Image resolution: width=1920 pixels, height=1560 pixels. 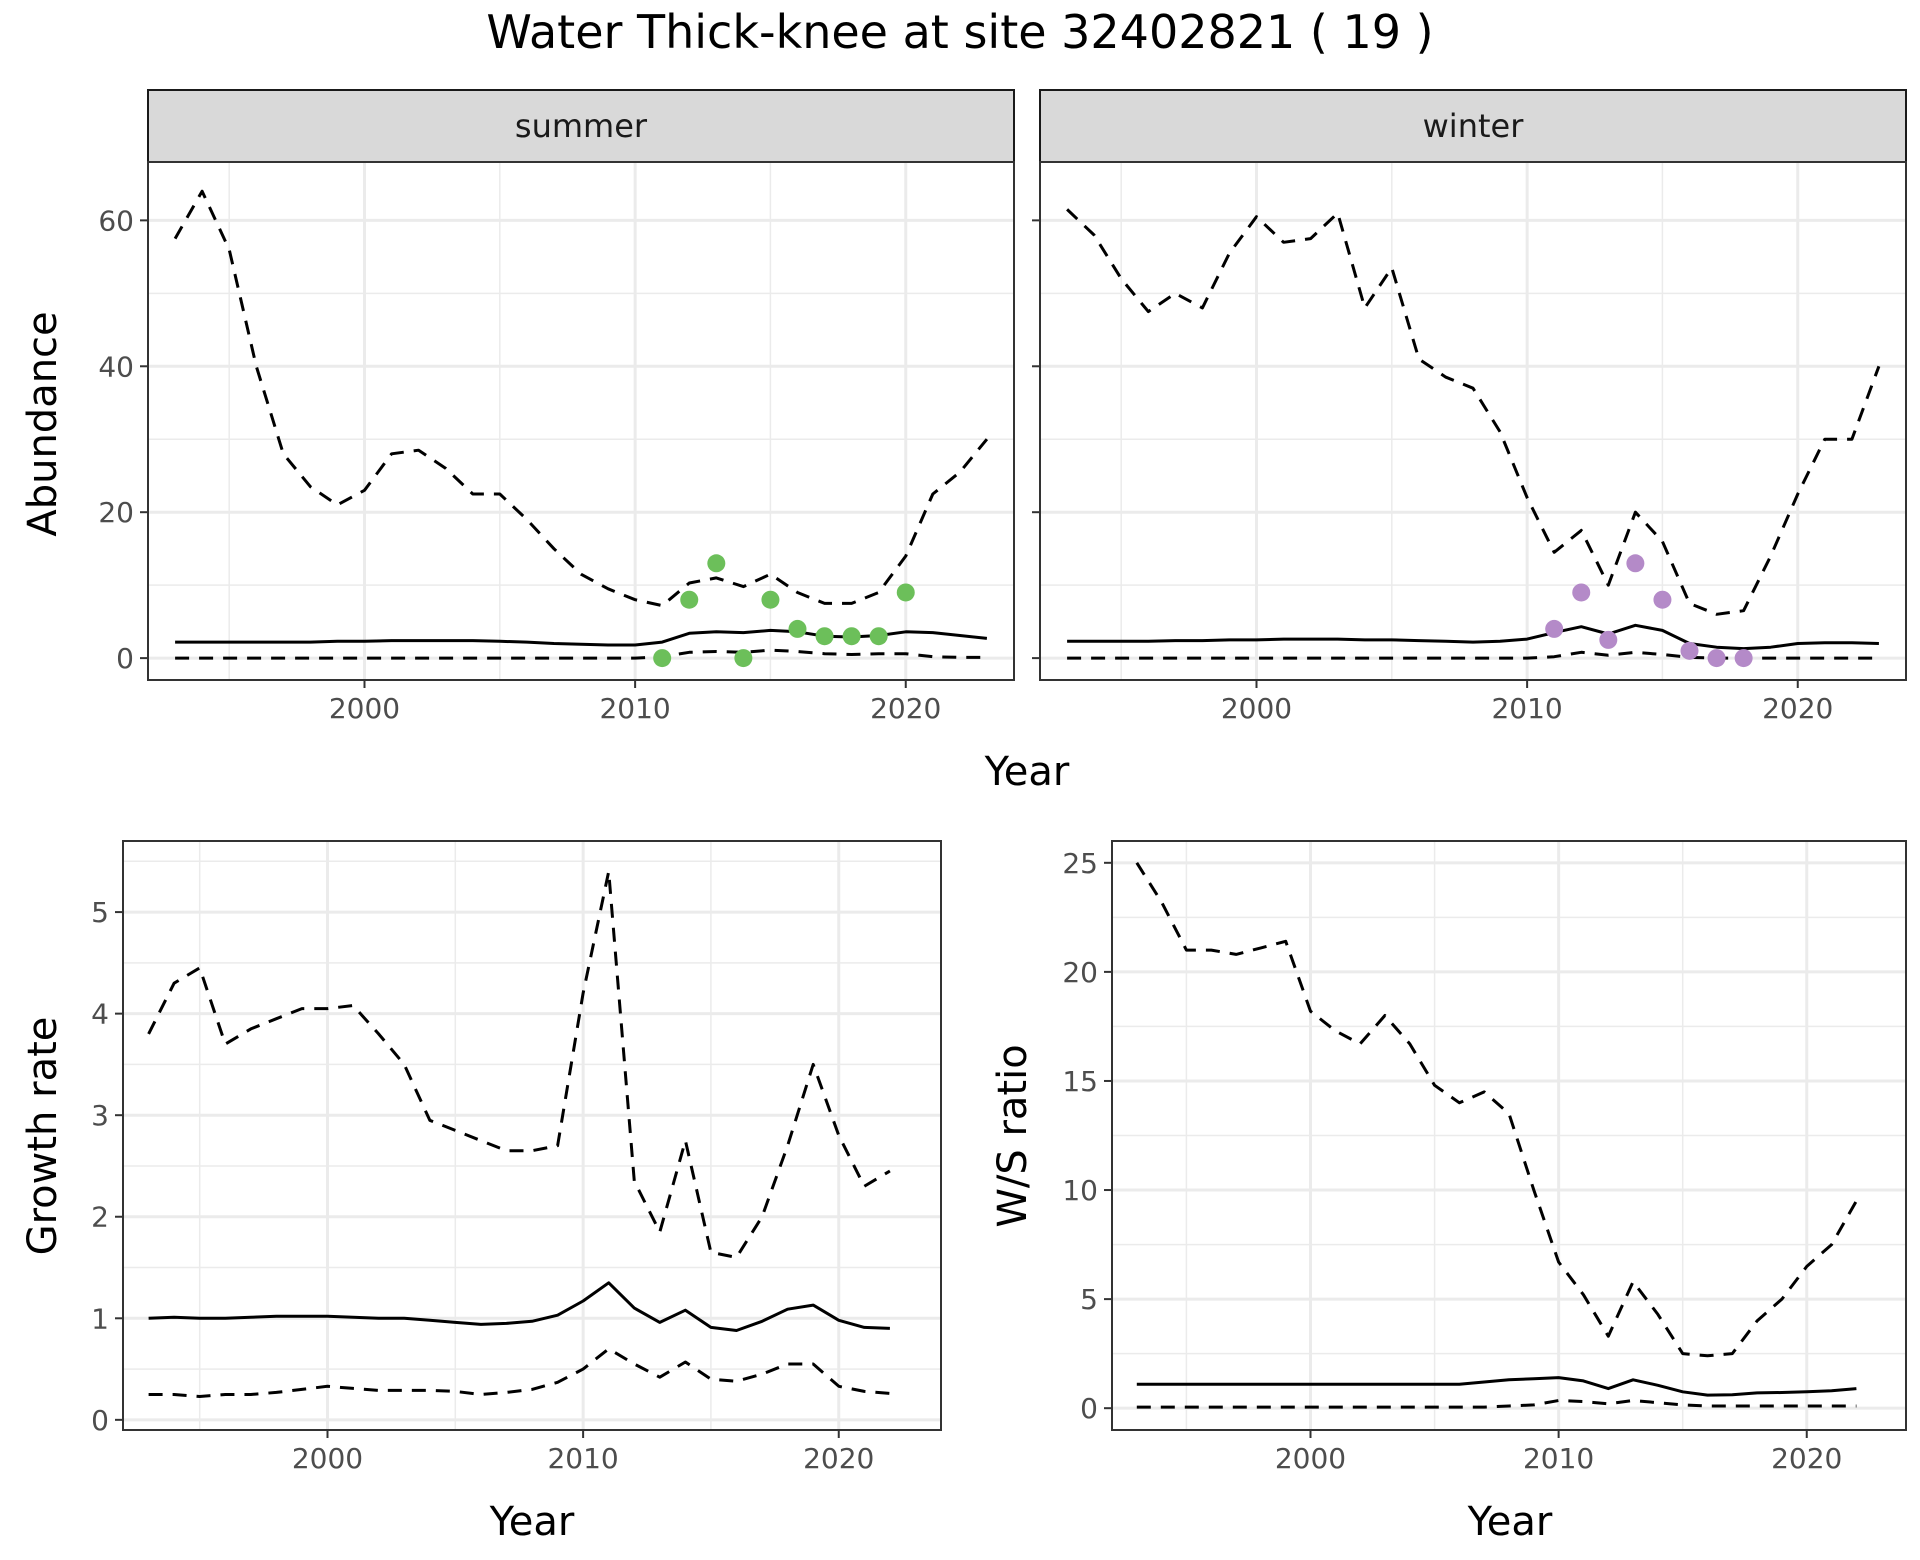 I want to click on y-tick-label: 10, so click(x=1080, y=1190).